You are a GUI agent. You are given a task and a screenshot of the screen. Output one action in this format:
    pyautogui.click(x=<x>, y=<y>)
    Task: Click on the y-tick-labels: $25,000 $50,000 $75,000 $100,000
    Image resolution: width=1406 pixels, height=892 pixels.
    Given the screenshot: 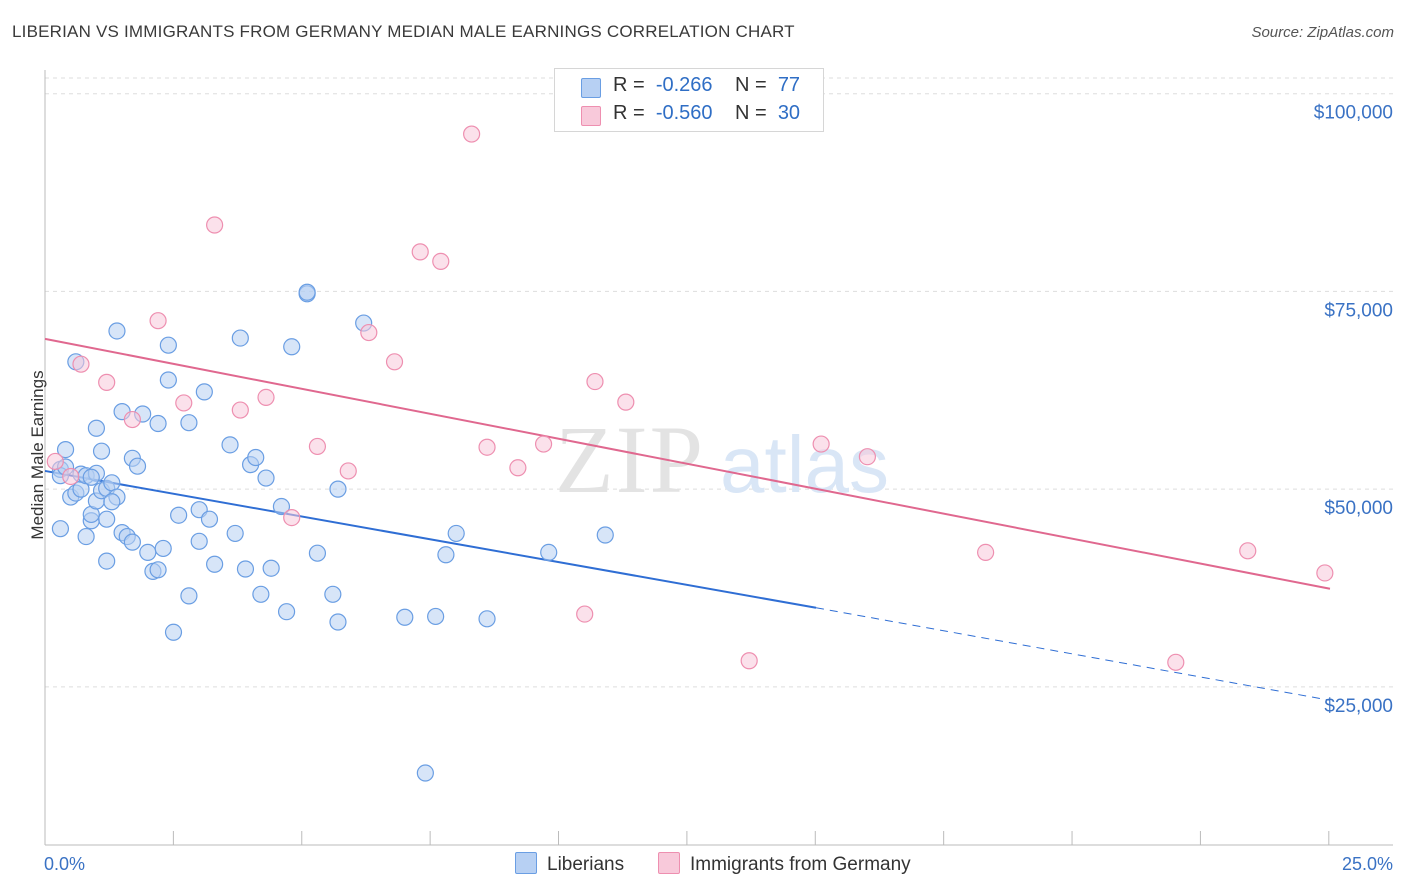 What is the action you would take?
    pyautogui.click(x=1353, y=410)
    